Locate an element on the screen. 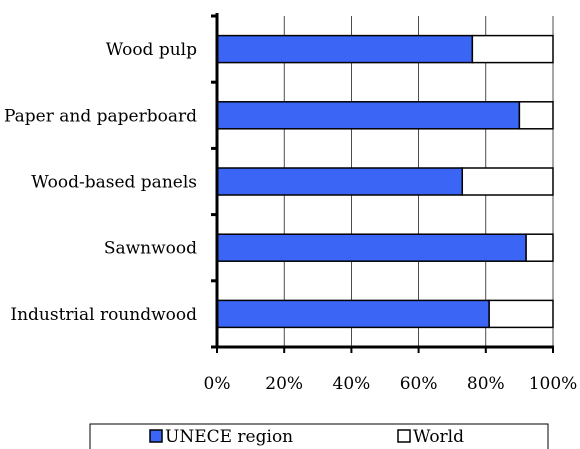 This screenshot has height=449, width=580. legend: UNECE region World is located at coordinates (319, 436).